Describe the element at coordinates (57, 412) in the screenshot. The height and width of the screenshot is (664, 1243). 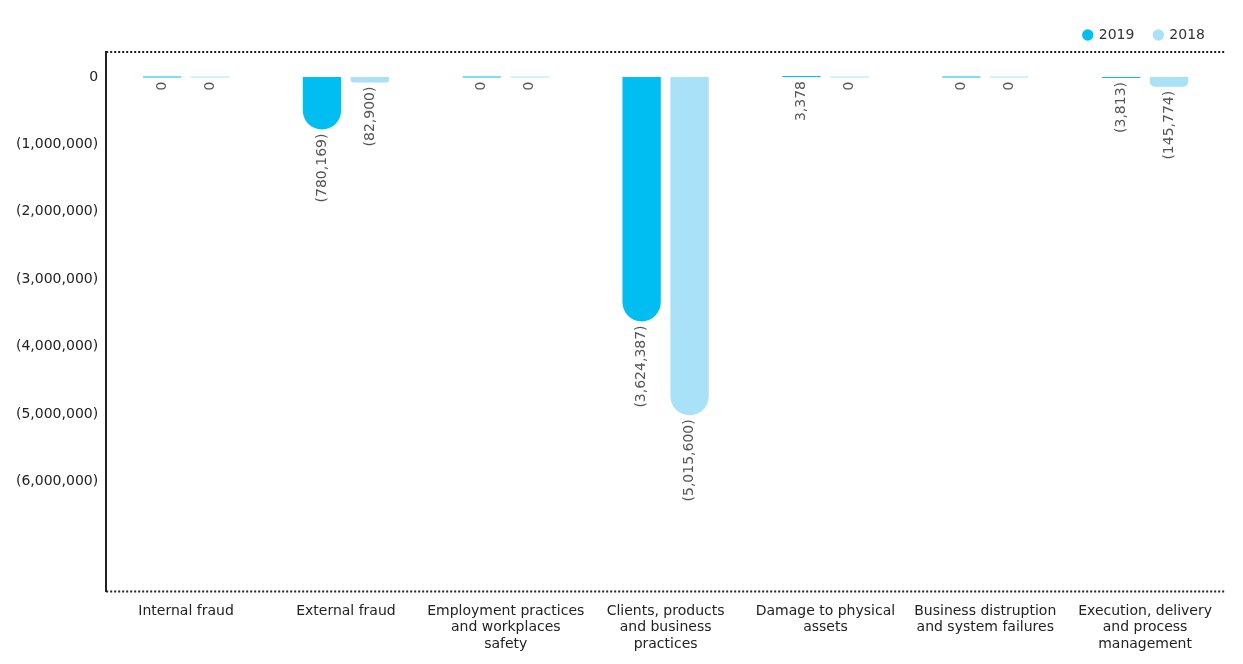
I see `y-tick-label: (5,000,000)` at that location.